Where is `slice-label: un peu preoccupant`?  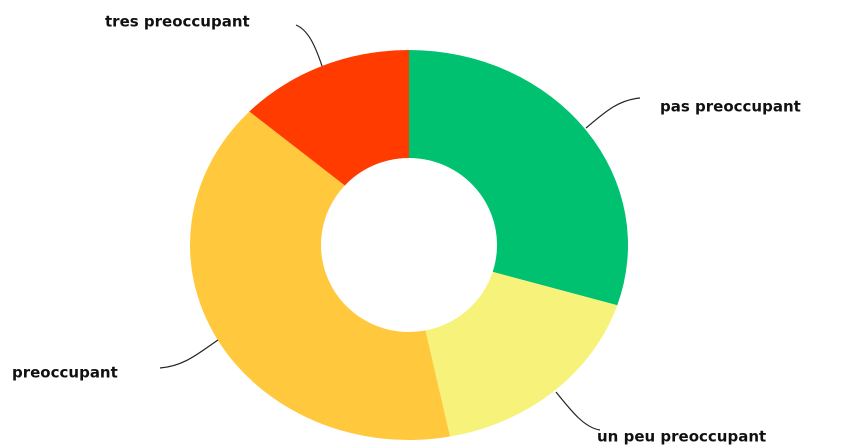
slice-label: un peu preoccupant is located at coordinates (681, 437).